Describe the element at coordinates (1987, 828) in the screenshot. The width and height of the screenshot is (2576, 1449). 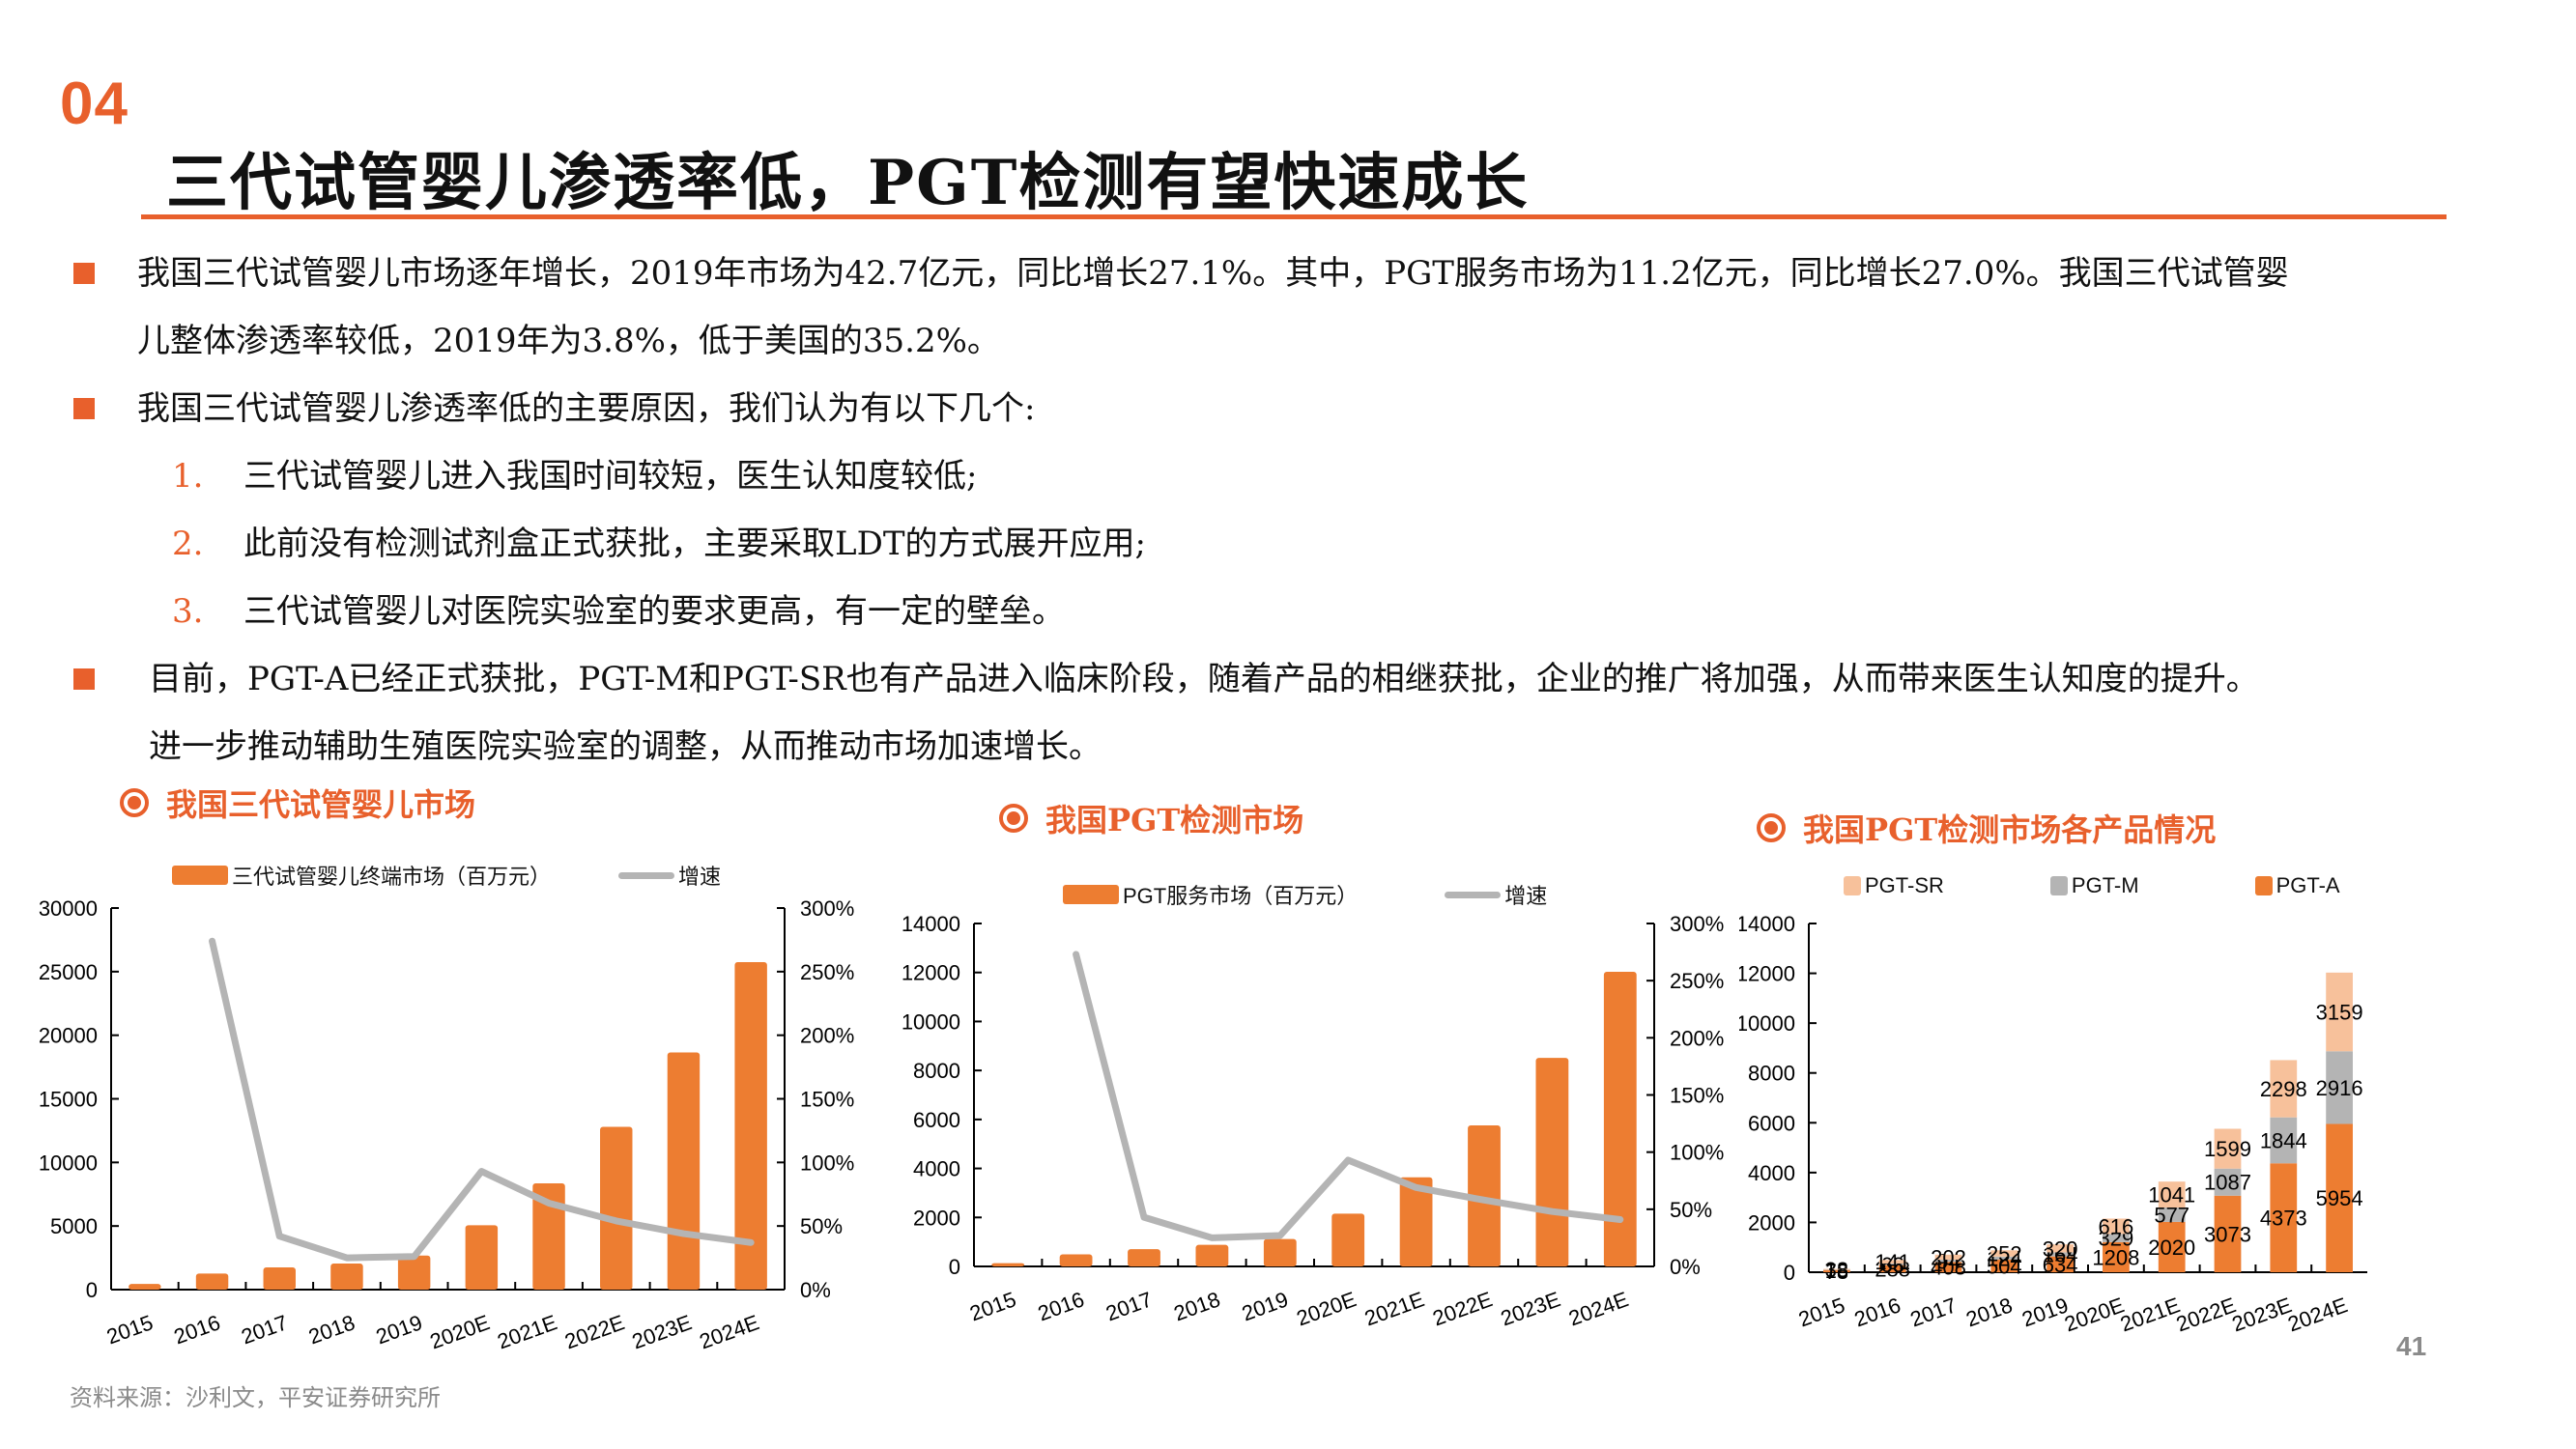
I see `chart-3-title: 我国PGT检测市场各产品情况` at that location.